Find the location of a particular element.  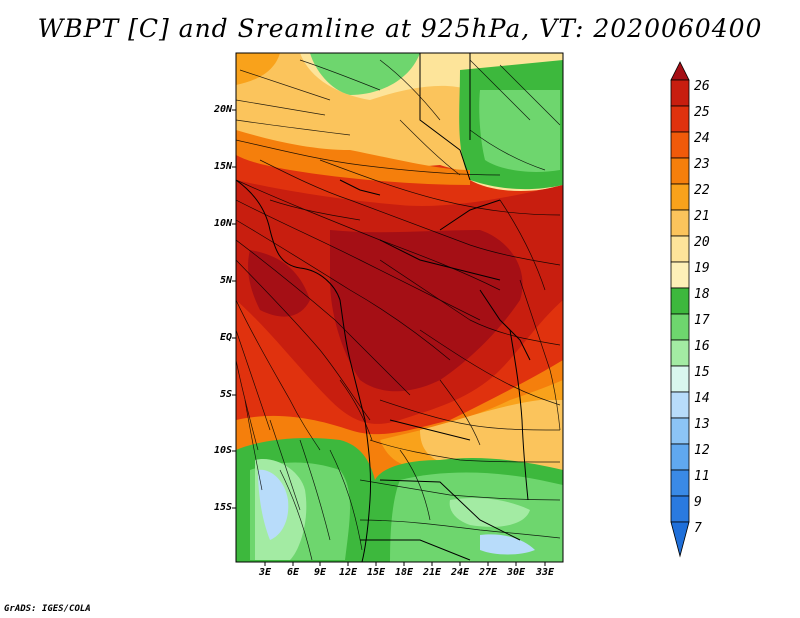

lat-label: 20N is located at coordinates (222, 109).